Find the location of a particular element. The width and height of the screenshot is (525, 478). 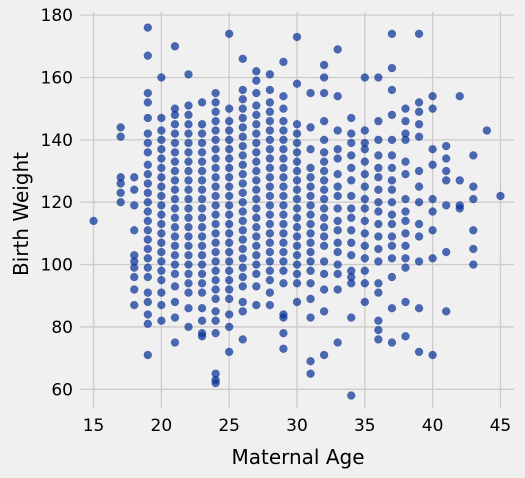

y-tick-label: 80 is located at coordinates (62, 328).